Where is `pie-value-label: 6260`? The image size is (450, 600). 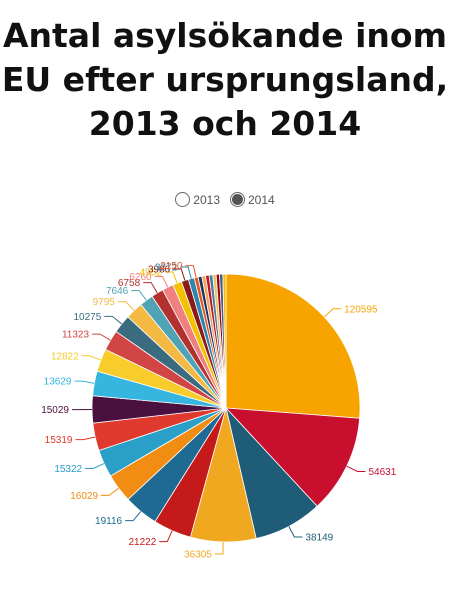 pie-value-label: 6260 is located at coordinates (140, 277).